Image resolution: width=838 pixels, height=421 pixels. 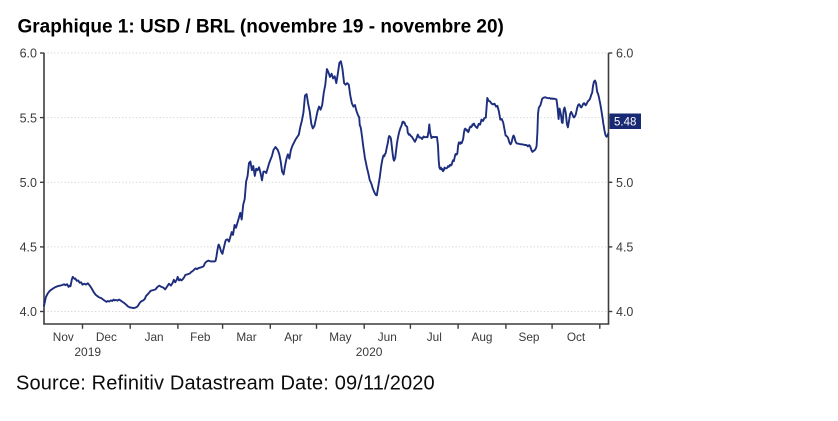 What do you see at coordinates (482, 337) in the screenshot?
I see `svg-text: Aug` at bounding box center [482, 337].